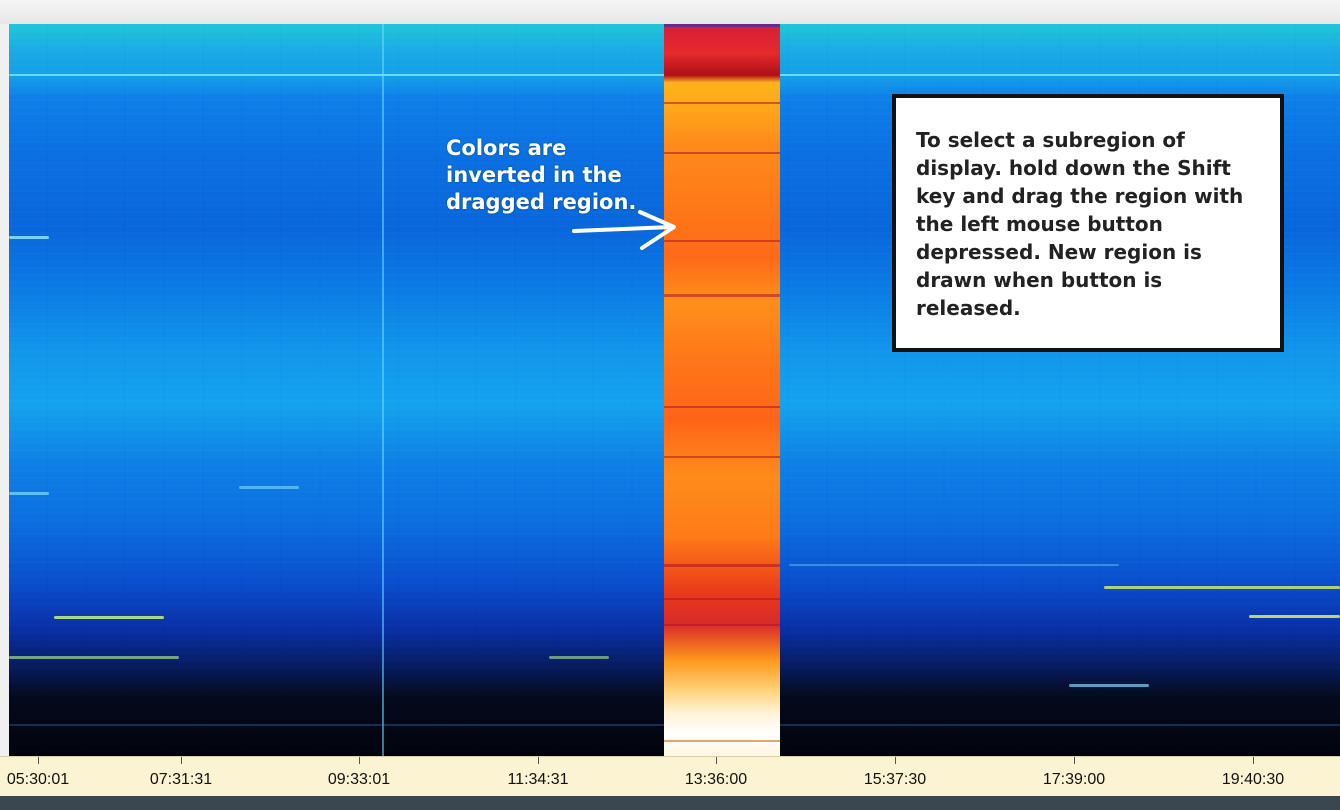 The width and height of the screenshot is (1340, 810). I want to click on axis-tick-label: 07:31:31, so click(181, 779).